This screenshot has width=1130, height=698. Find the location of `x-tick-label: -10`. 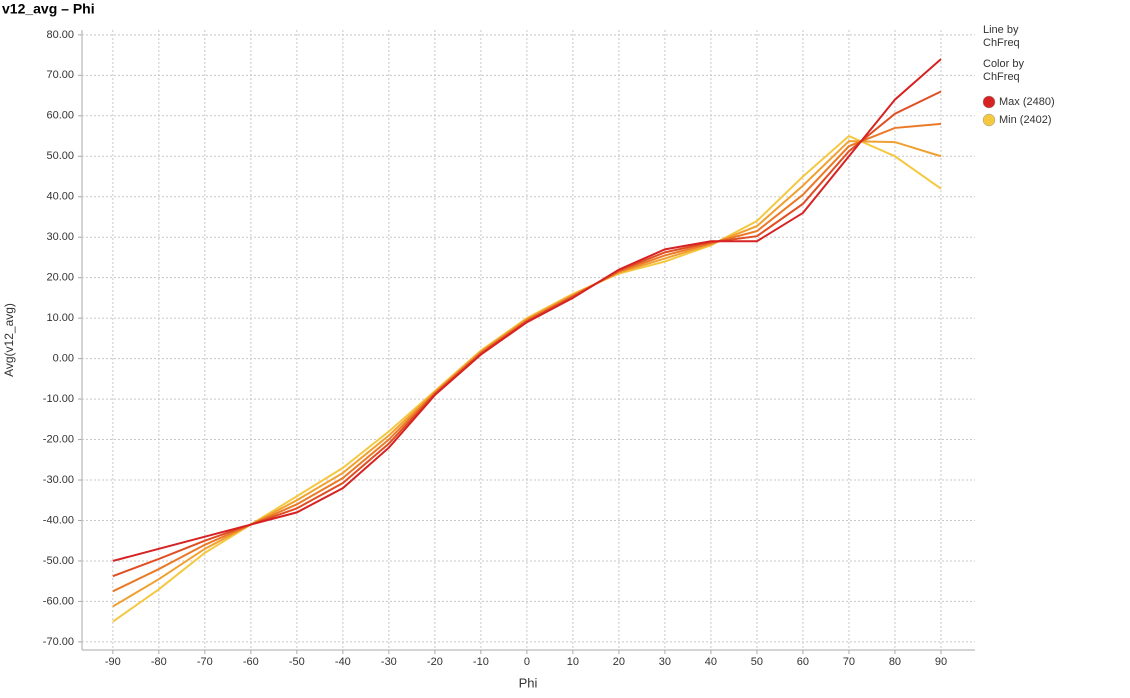

x-tick-label: -10 is located at coordinates (481, 662).